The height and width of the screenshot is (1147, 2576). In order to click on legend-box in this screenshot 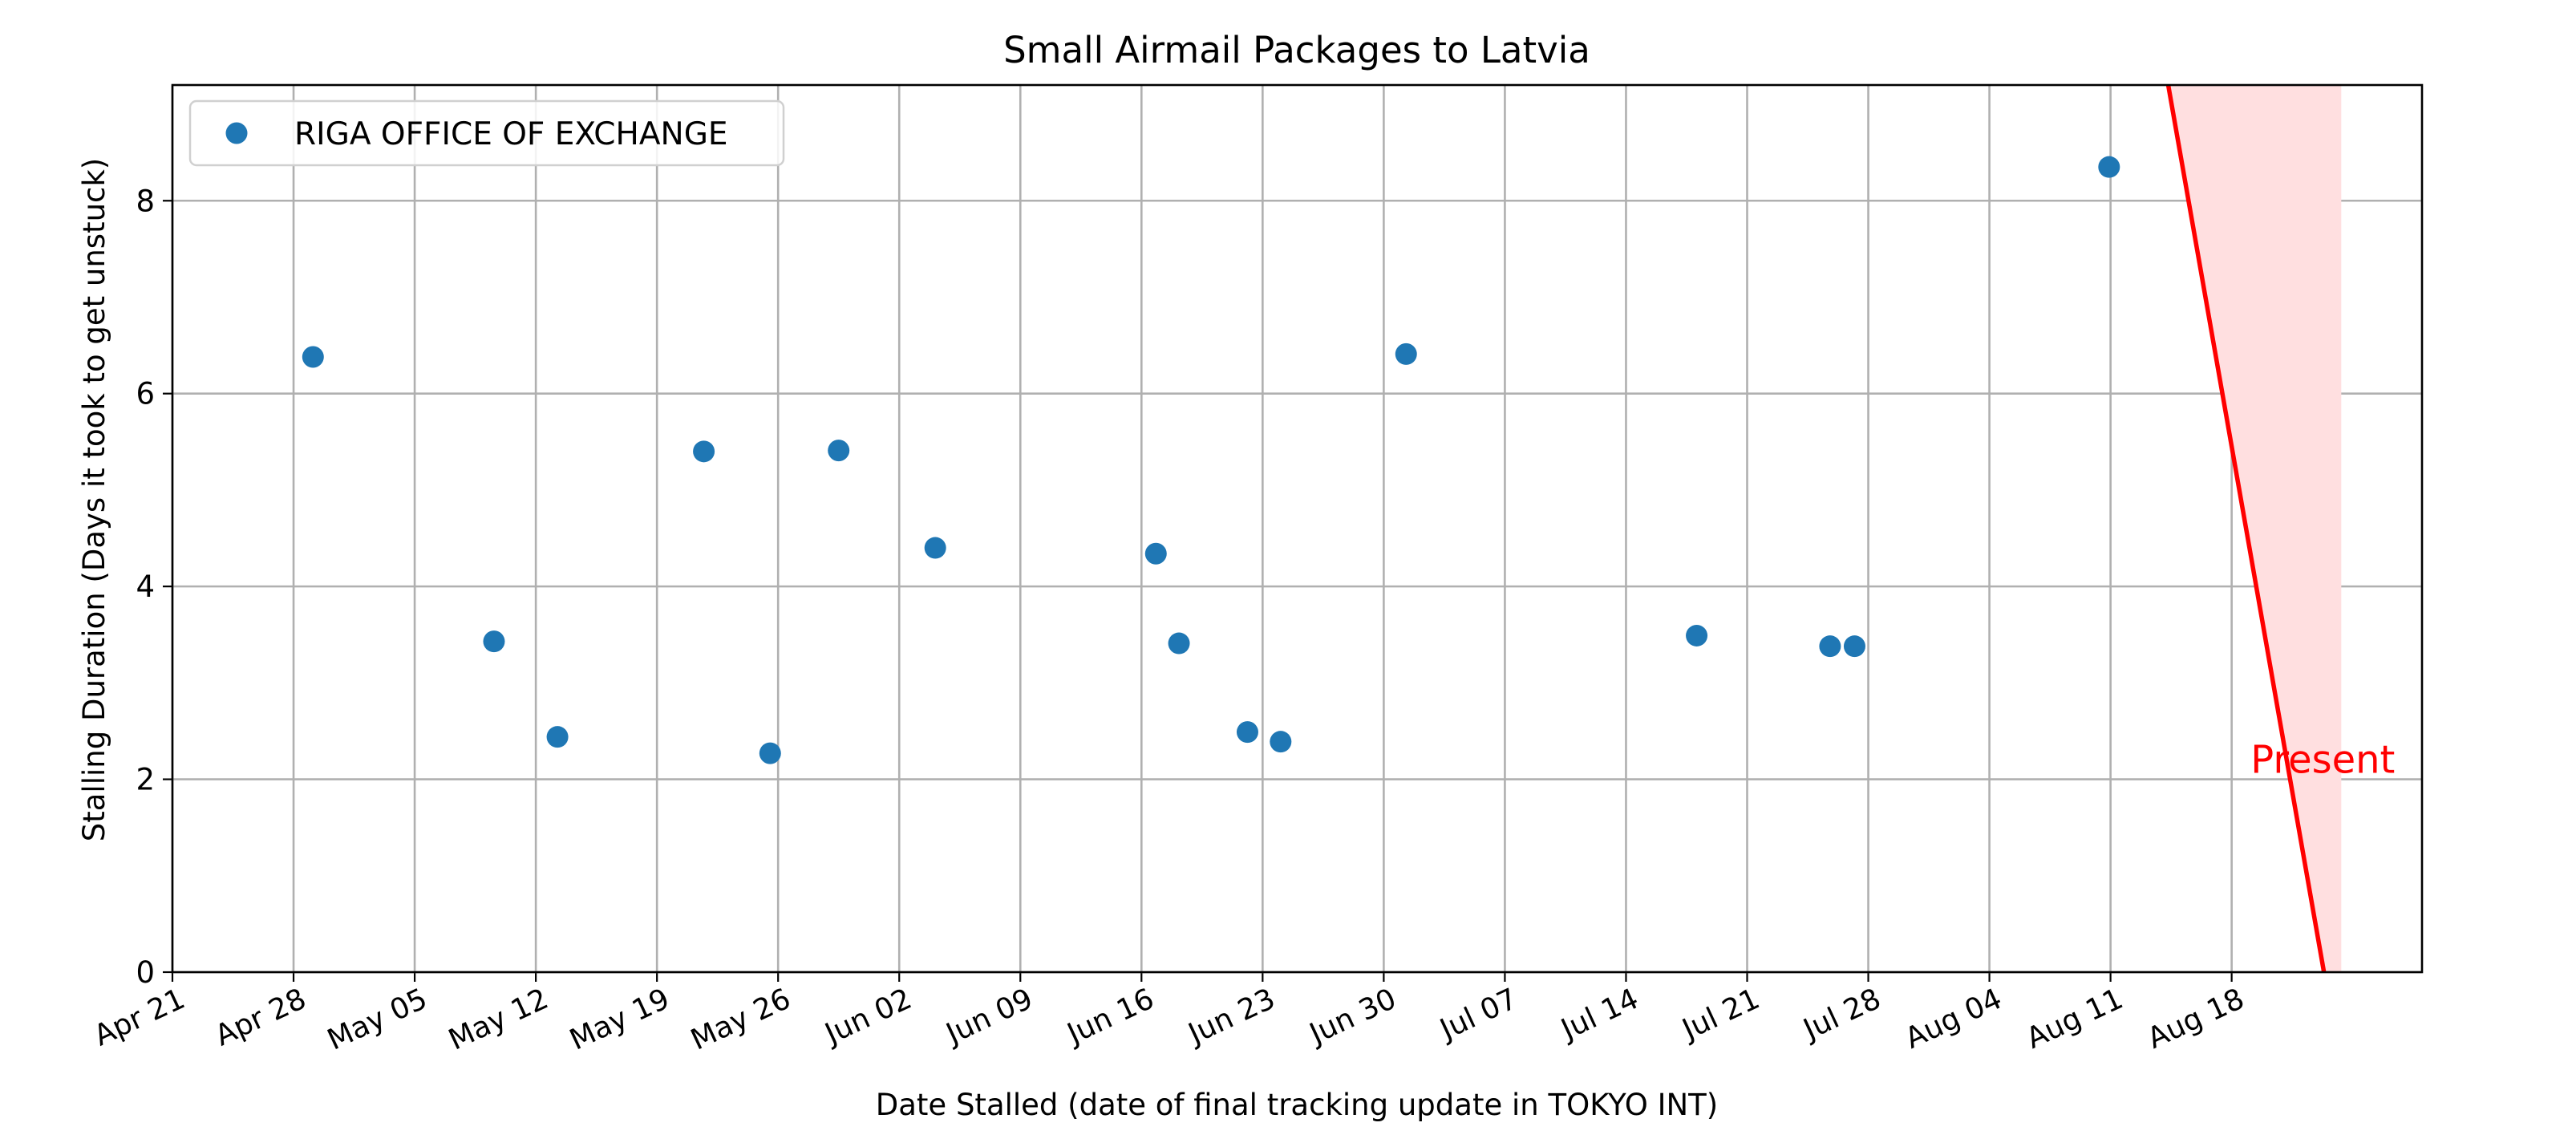, I will do `click(486, 133)`.